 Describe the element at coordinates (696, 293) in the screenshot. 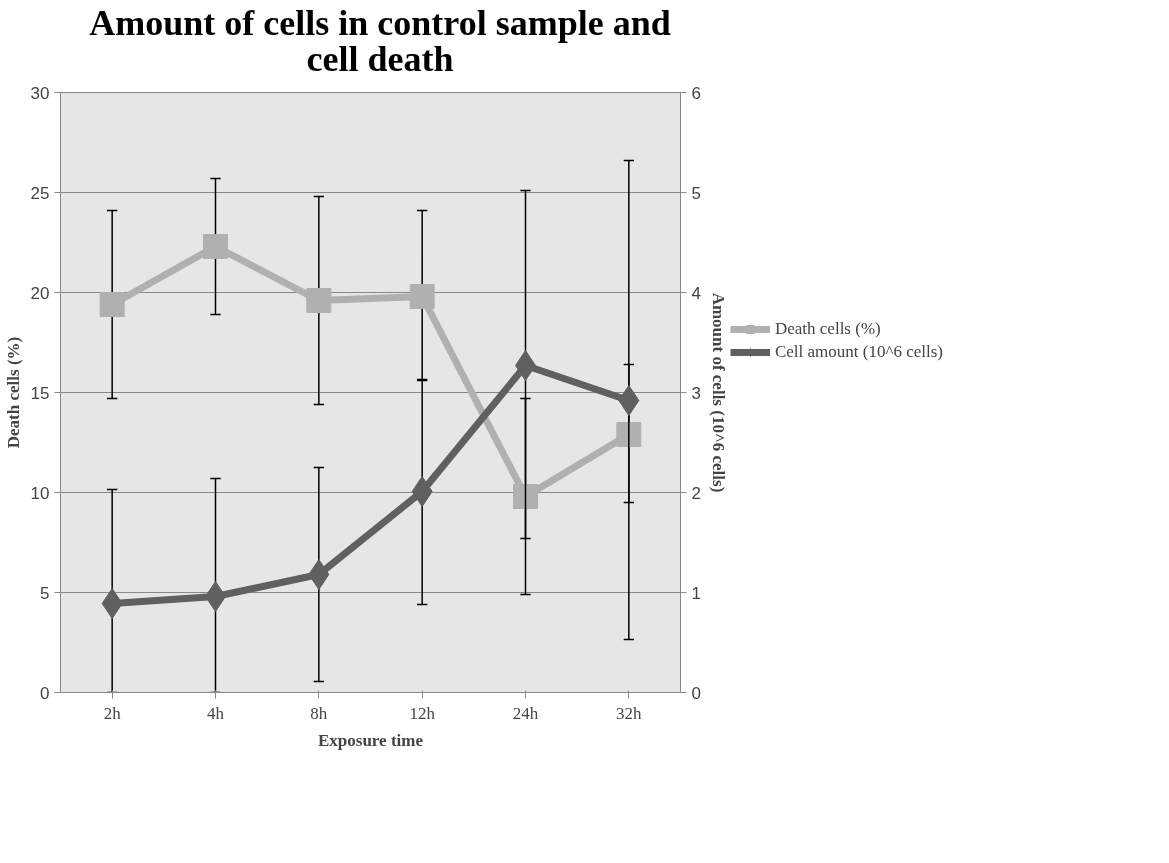

I see `y2-tick-label: 4` at that location.